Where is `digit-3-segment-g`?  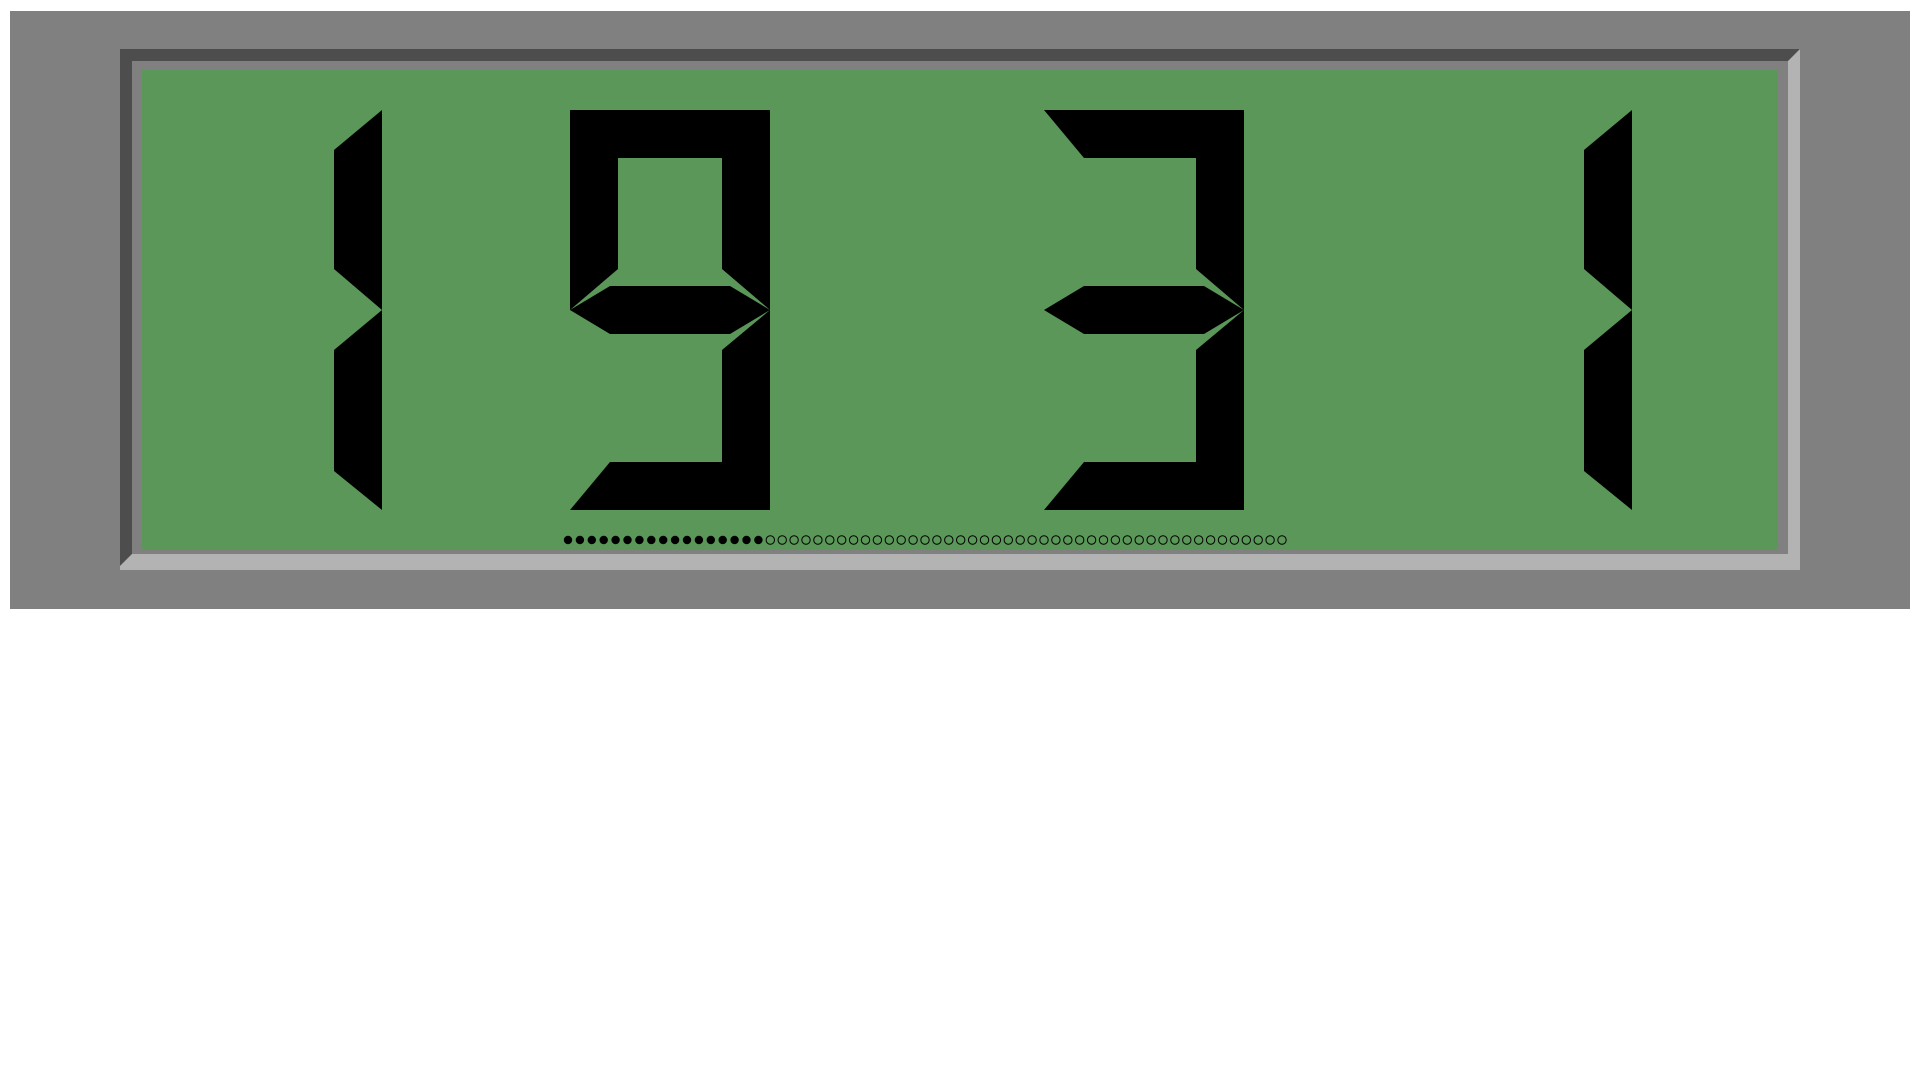 digit-3-segment-g is located at coordinates (1144, 310).